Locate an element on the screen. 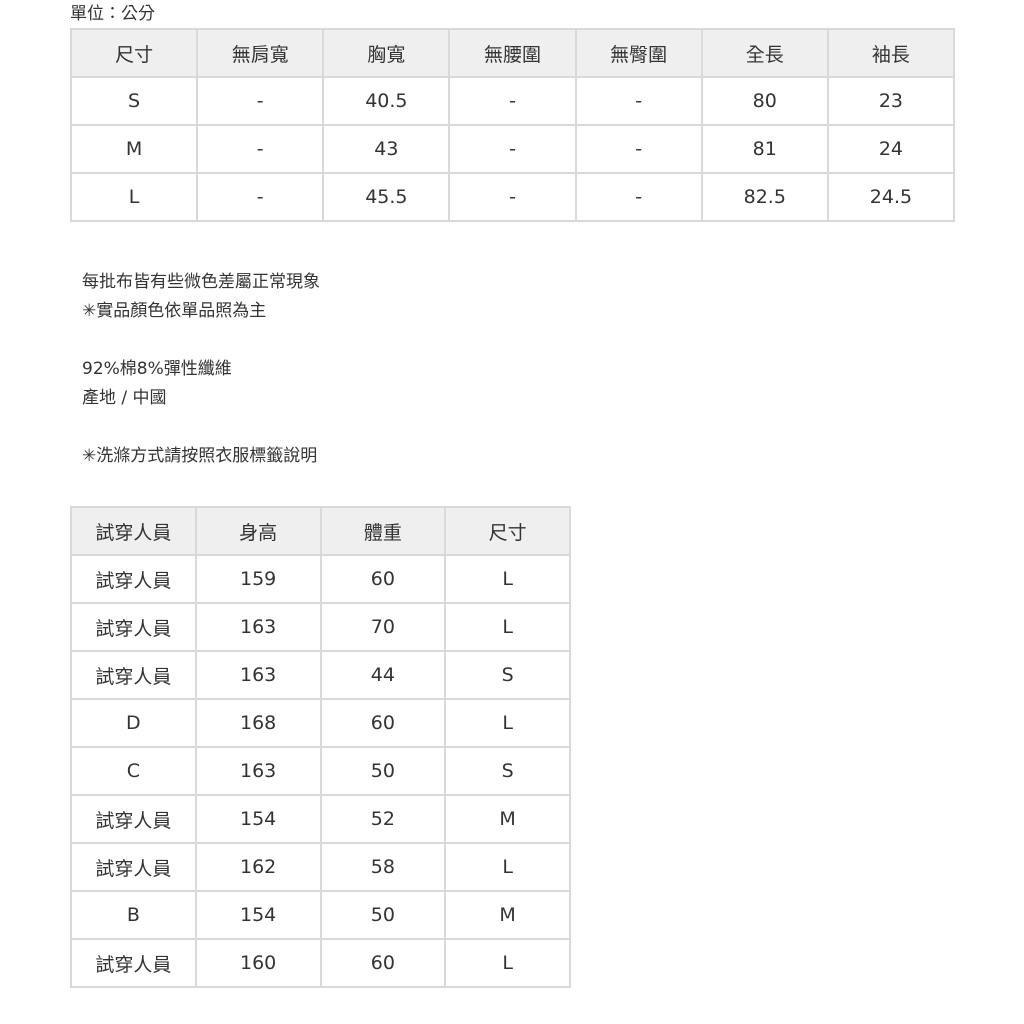 The image size is (1024, 1024). cell: 80 is located at coordinates (764, 101).